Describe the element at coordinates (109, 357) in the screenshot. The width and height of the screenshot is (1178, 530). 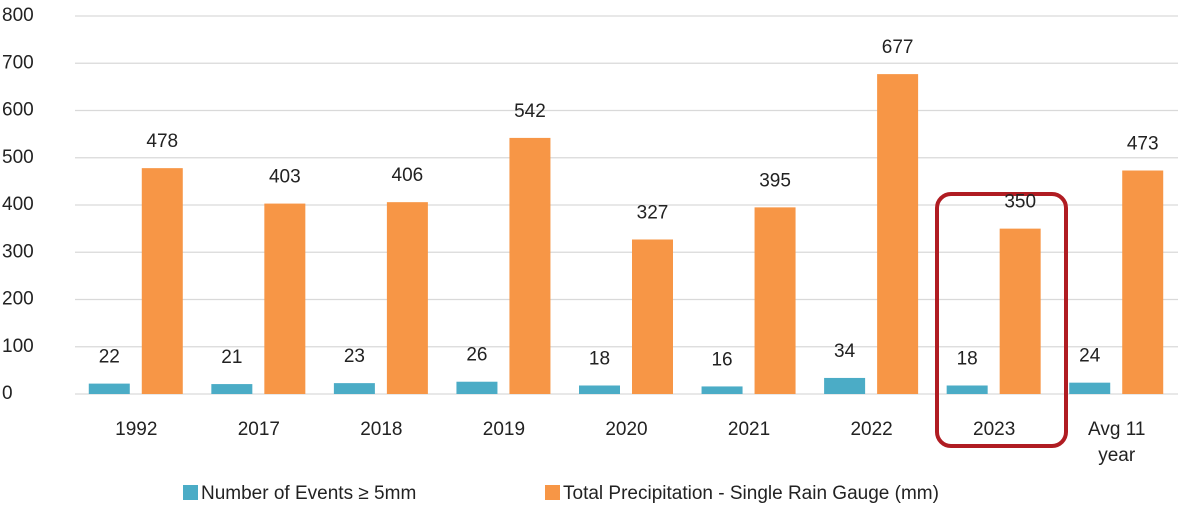
I see `data-label: 22` at that location.